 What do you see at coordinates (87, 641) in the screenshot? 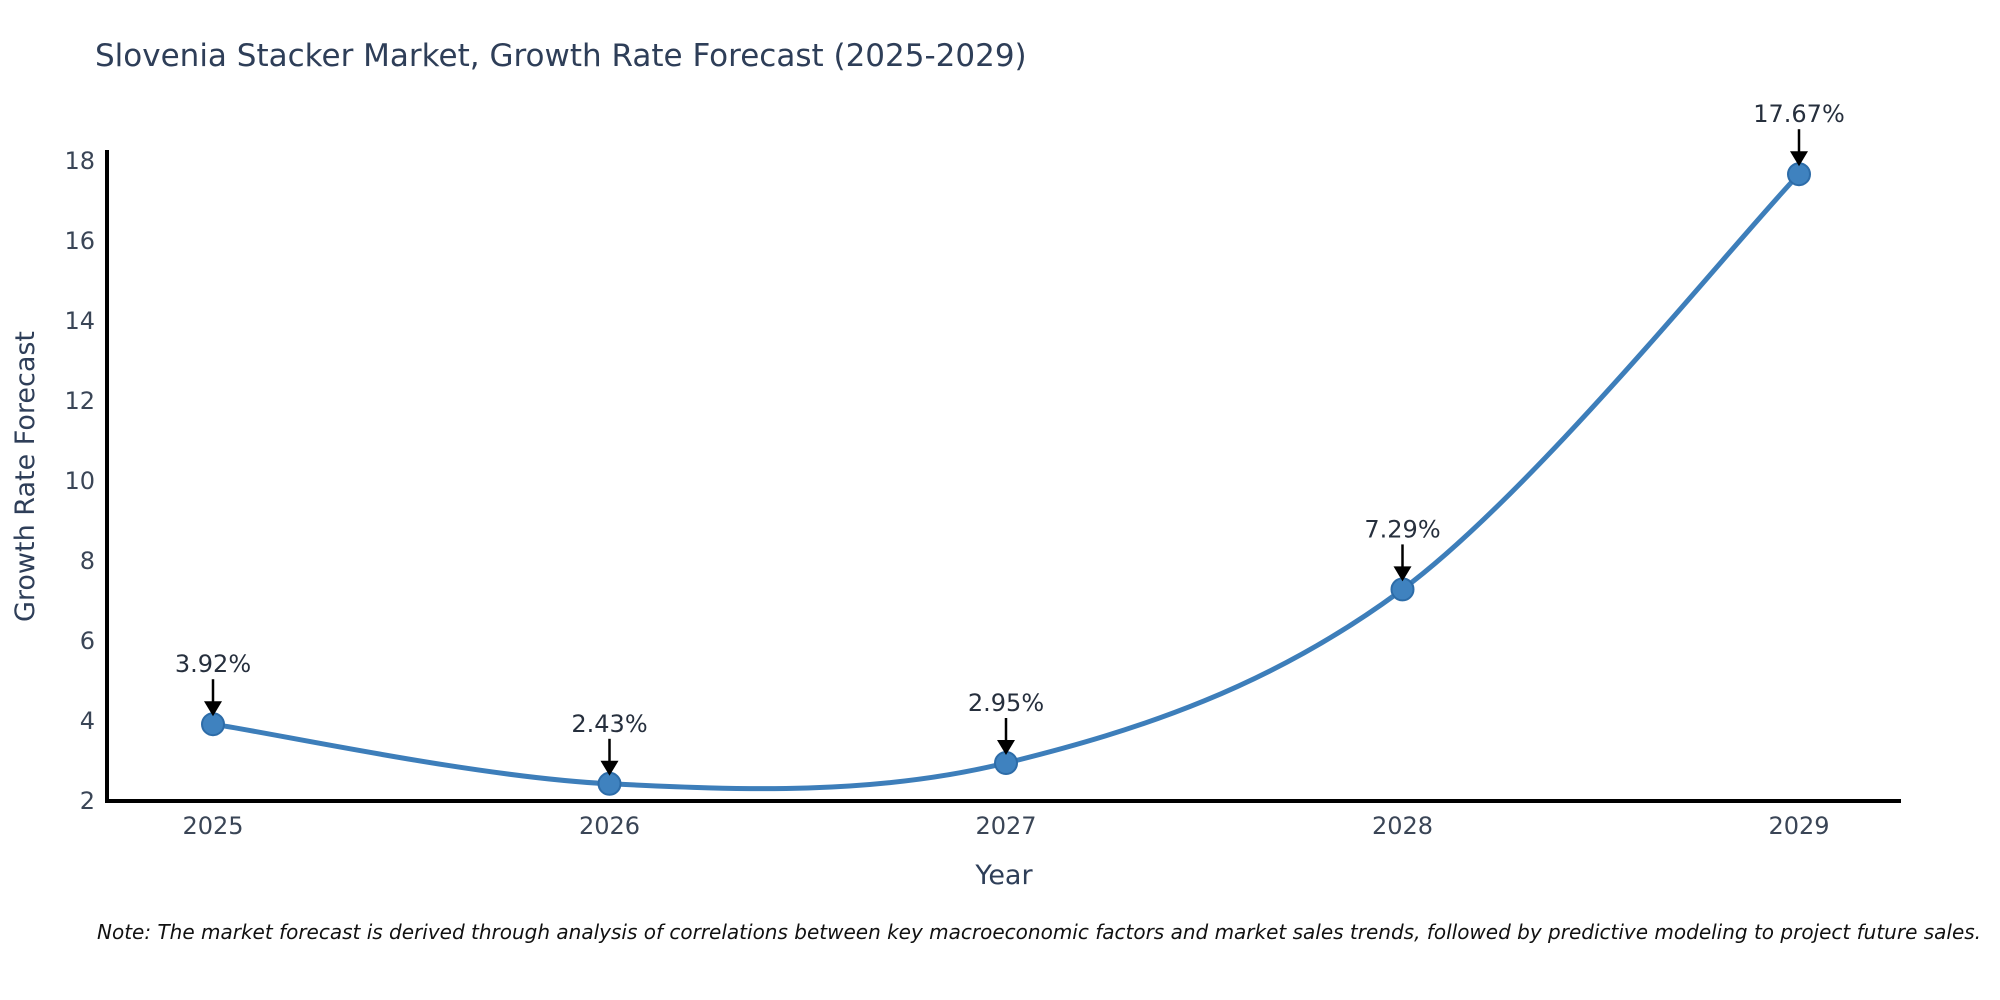
I see `y-tick-label: 6` at bounding box center [87, 641].